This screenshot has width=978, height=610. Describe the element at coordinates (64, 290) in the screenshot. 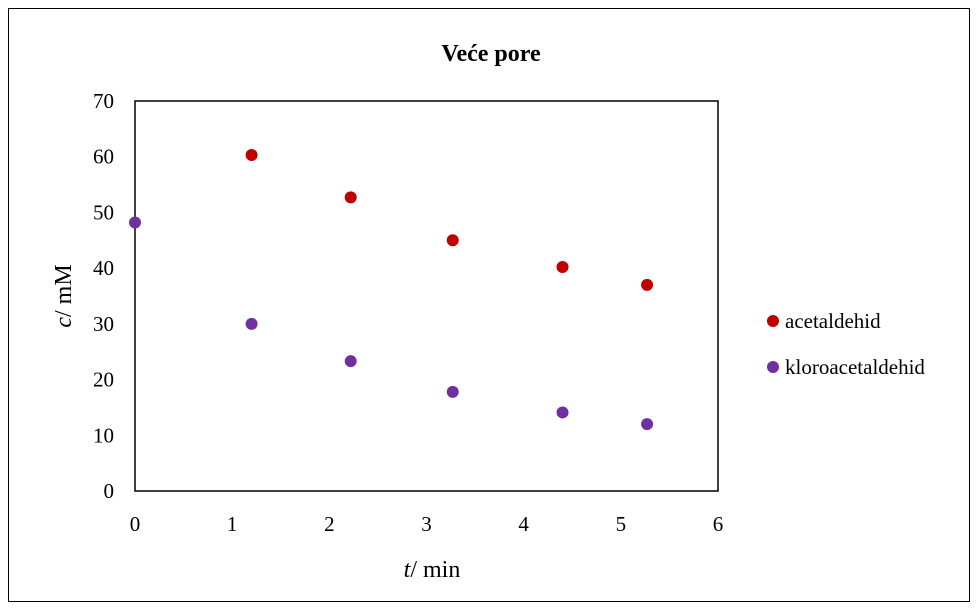

I see `y-axis-label-unit: / mM` at that location.